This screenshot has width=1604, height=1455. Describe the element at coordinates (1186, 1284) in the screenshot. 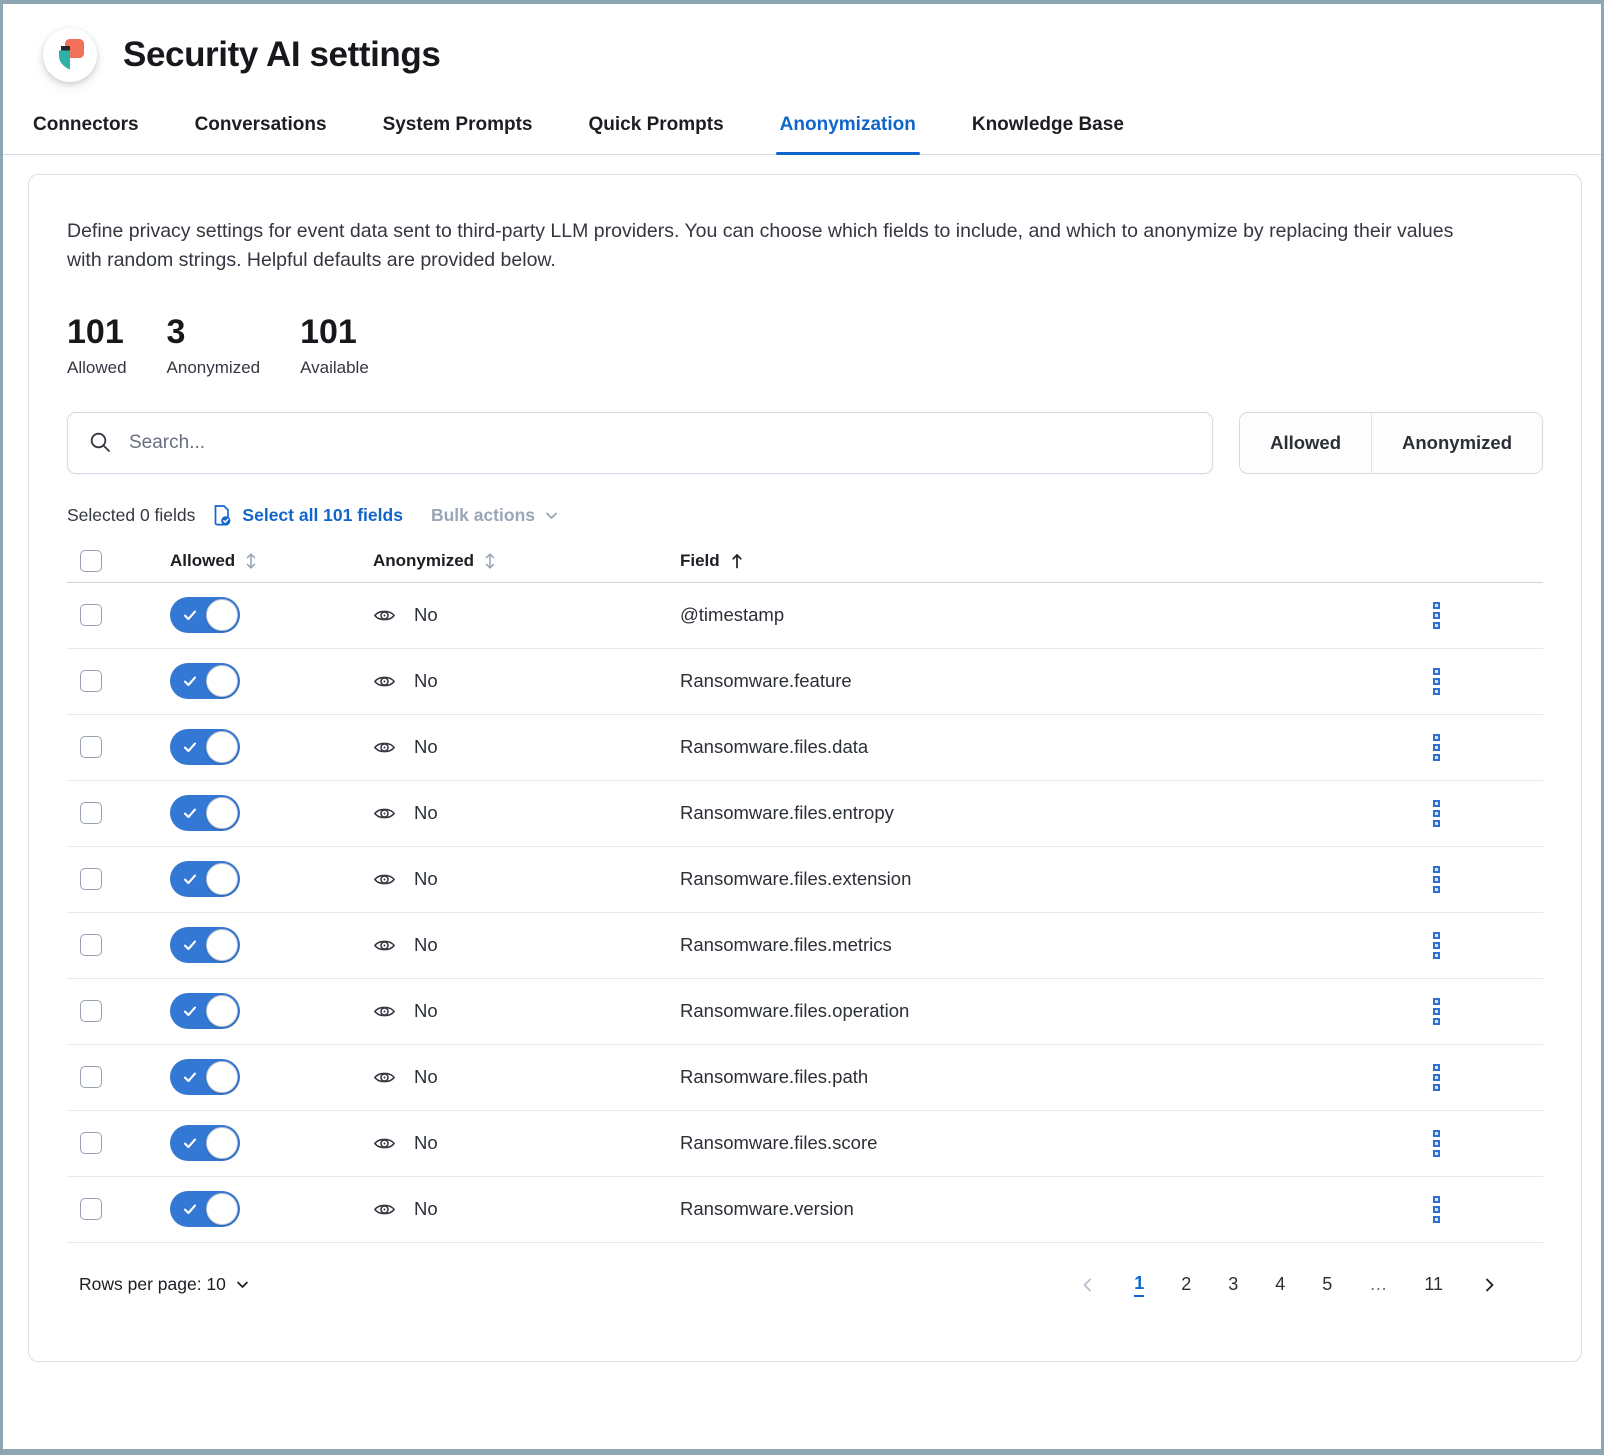

I see `pagination-page-2: 2` at that location.